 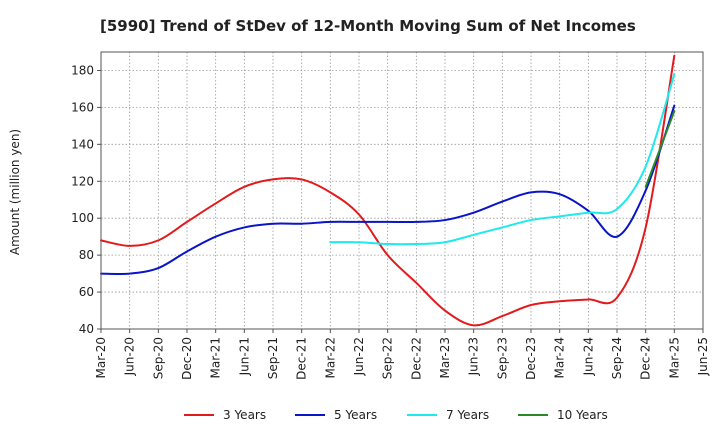 I want to click on y-tick-label: 60, so click(x=86, y=292).